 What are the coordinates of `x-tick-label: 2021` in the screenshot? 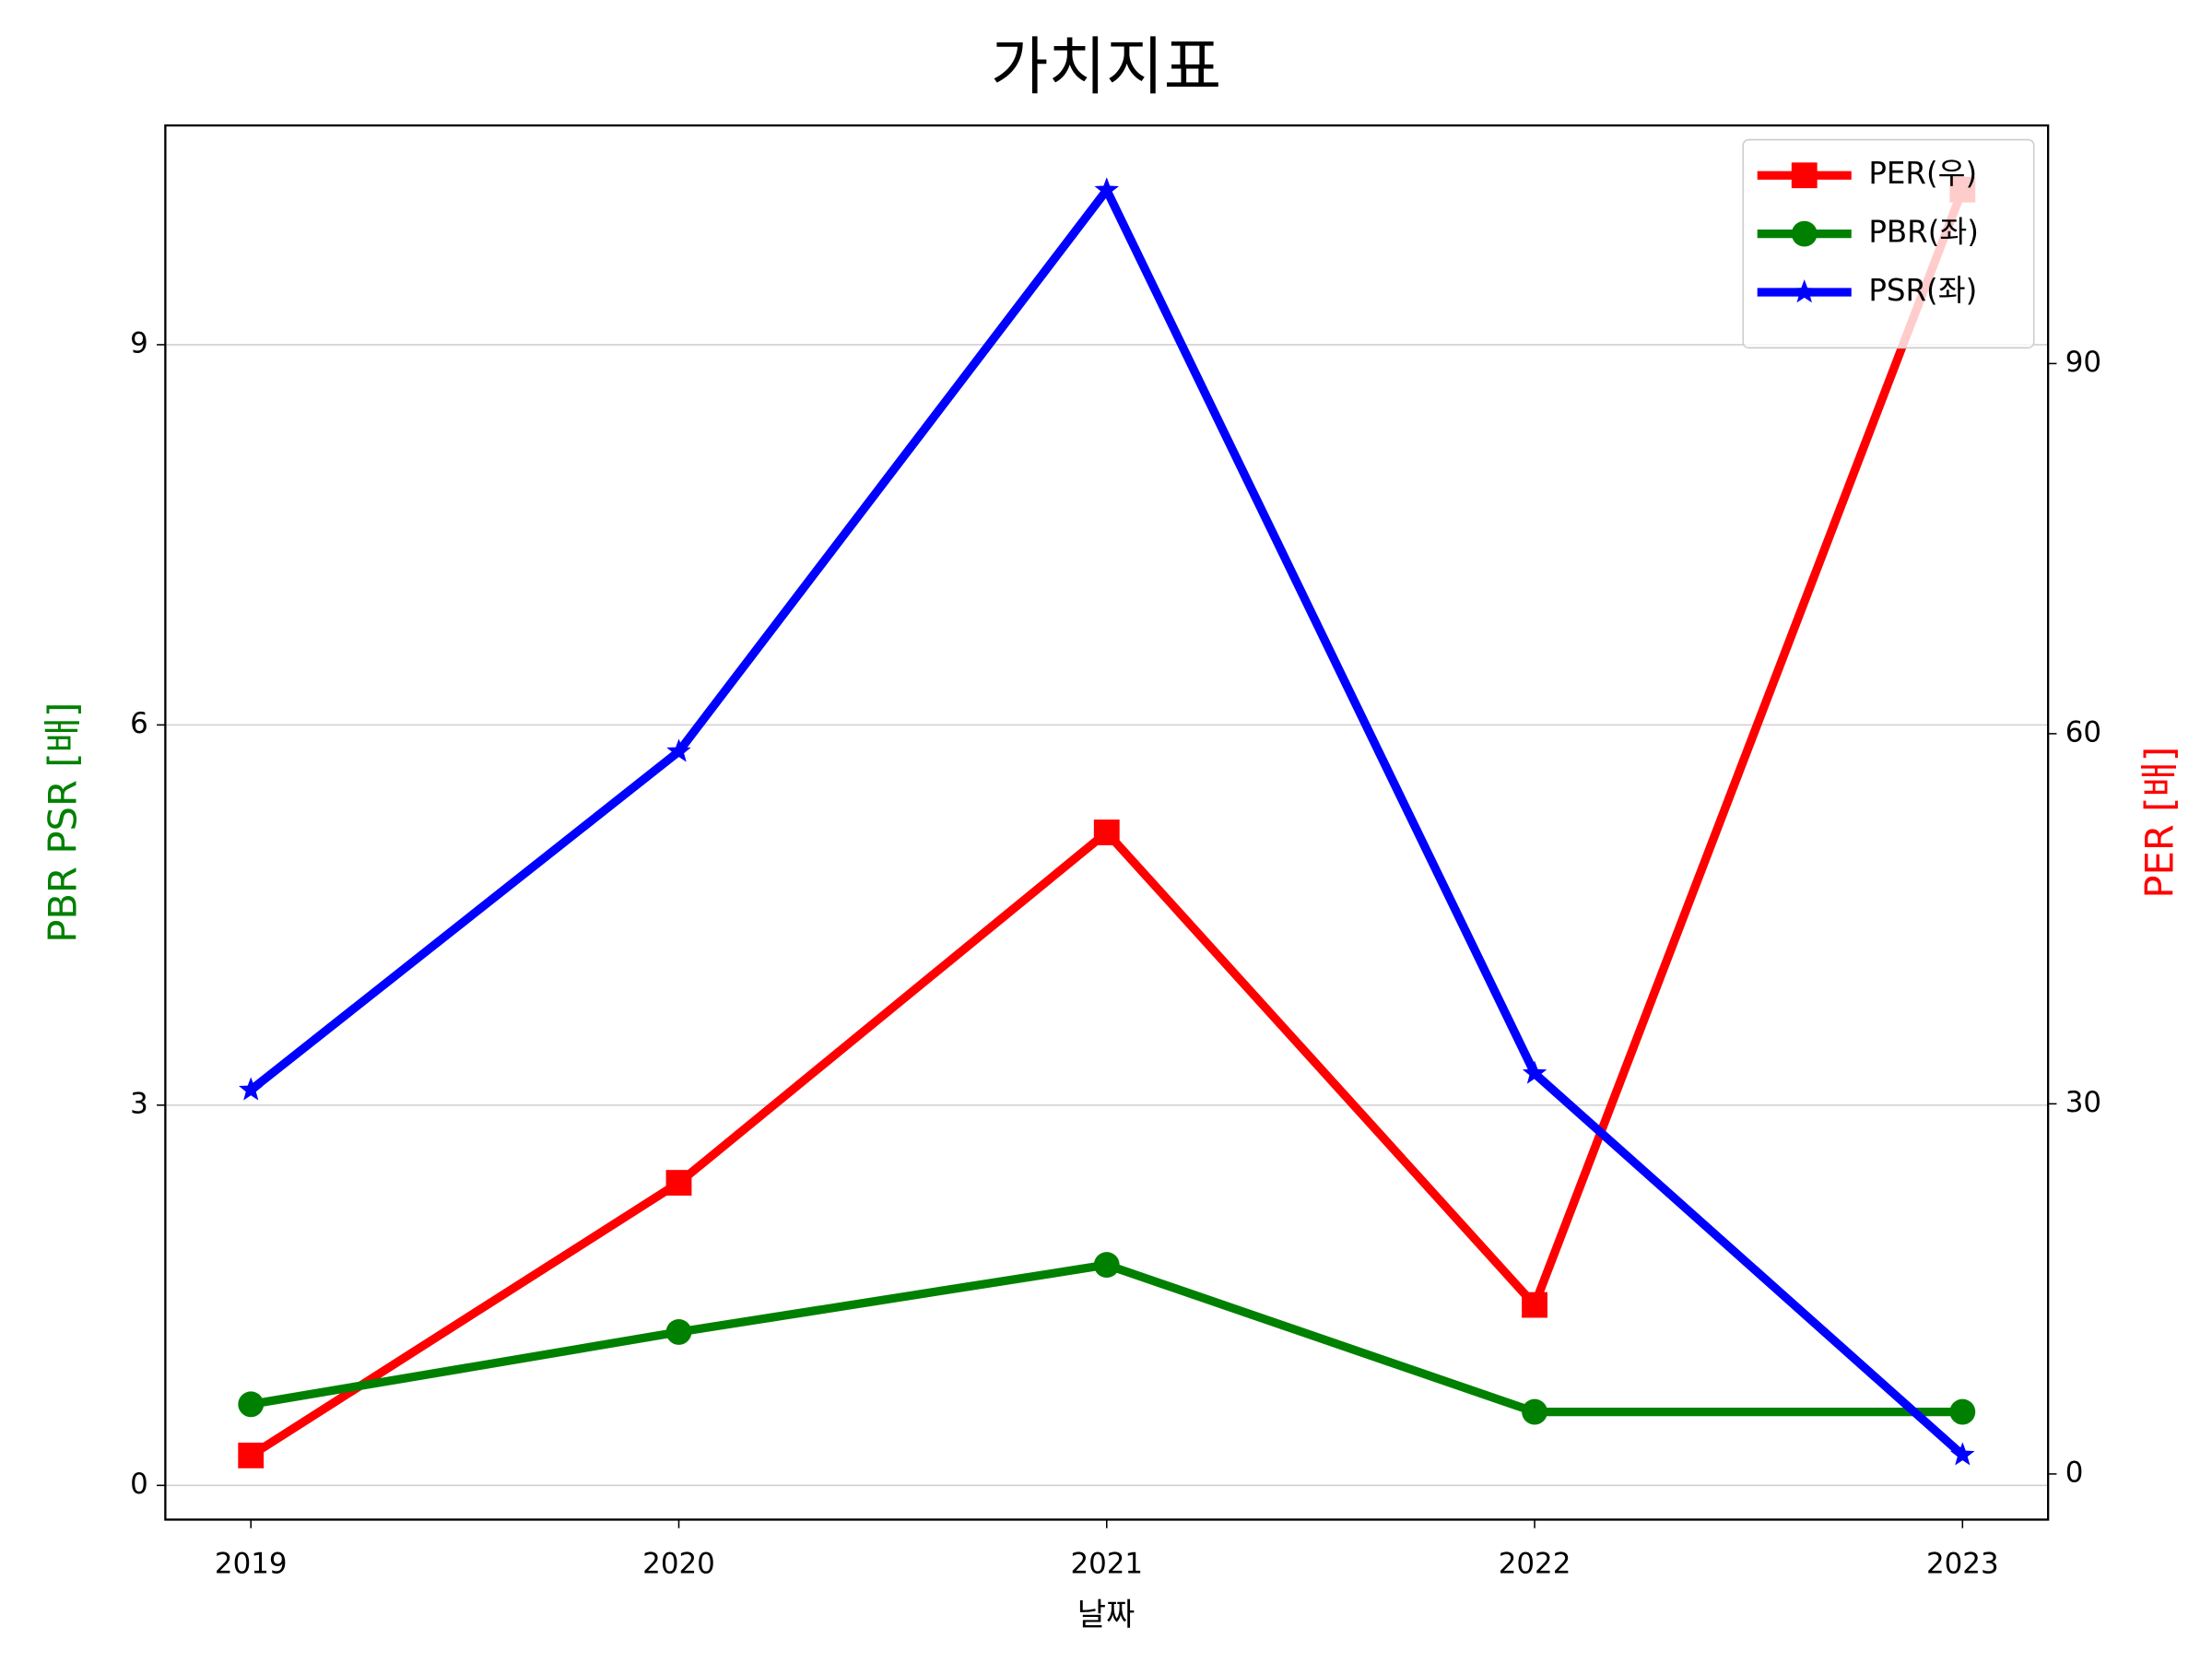 It's located at (1106, 1563).